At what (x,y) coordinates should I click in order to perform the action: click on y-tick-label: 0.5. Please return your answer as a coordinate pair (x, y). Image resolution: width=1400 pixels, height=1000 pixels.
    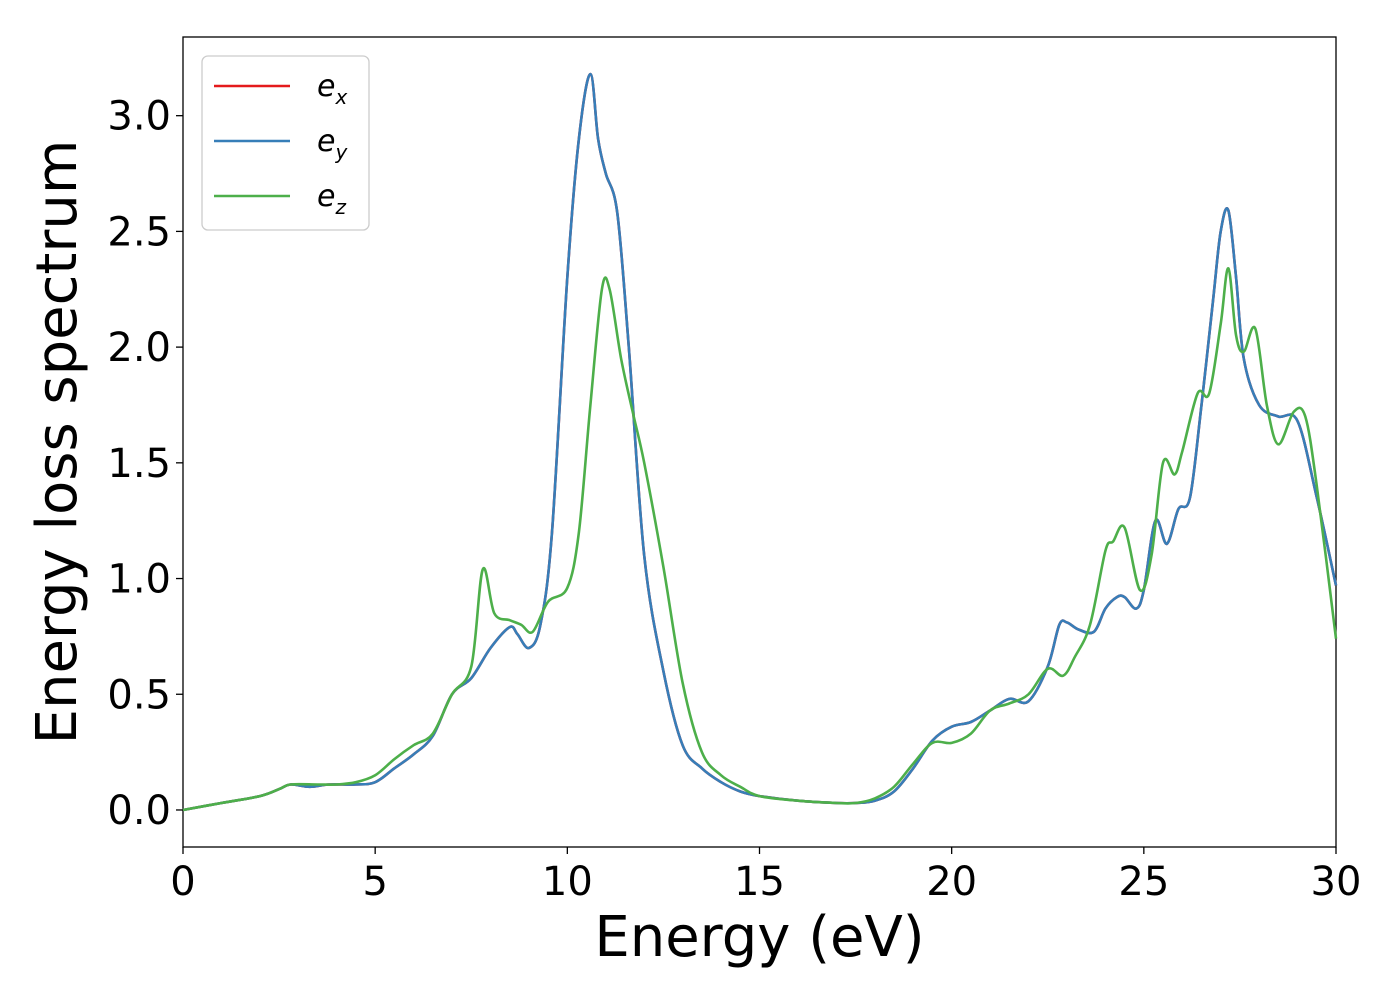
    Looking at the image, I should click on (139, 695).